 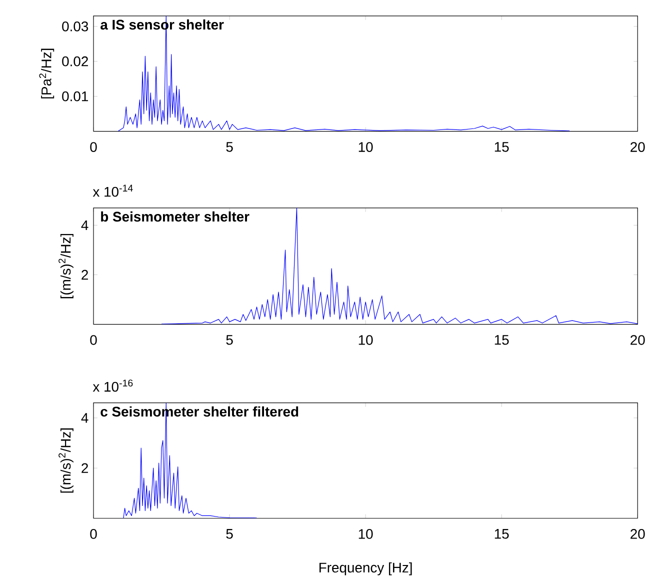 What do you see at coordinates (112, 190) in the screenshot?
I see `text: x 10$^{-14}$` at bounding box center [112, 190].